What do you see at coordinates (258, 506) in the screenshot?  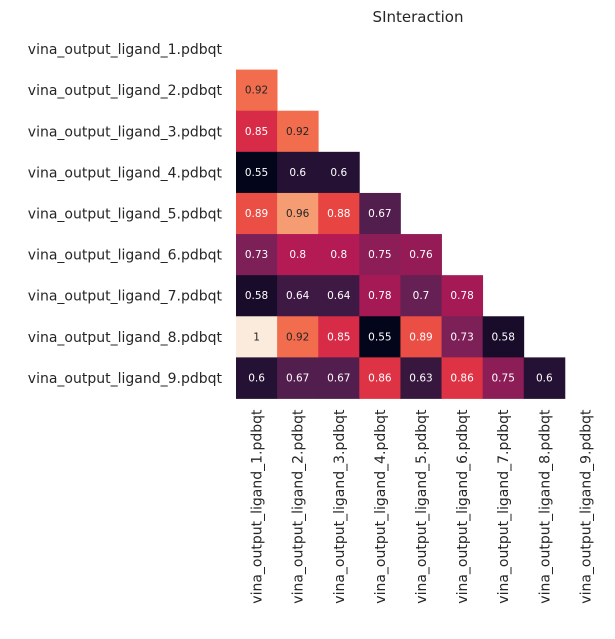 I see `column-tick-label: vina_output_ligand_1.pdbqt` at bounding box center [258, 506].